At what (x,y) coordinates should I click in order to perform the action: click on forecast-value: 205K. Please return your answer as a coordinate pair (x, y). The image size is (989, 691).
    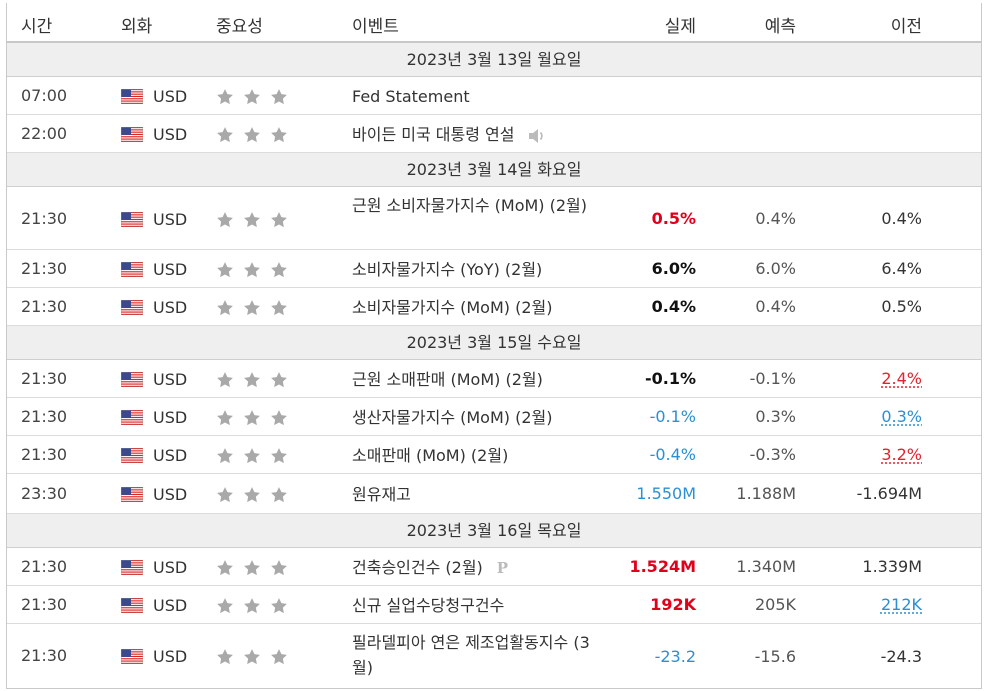
    Looking at the image, I should click on (775, 604).